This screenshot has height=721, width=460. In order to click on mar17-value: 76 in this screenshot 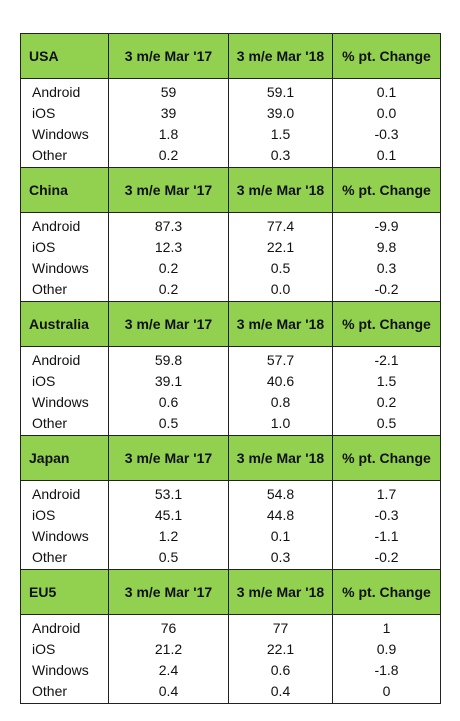, I will do `click(168, 626)`.